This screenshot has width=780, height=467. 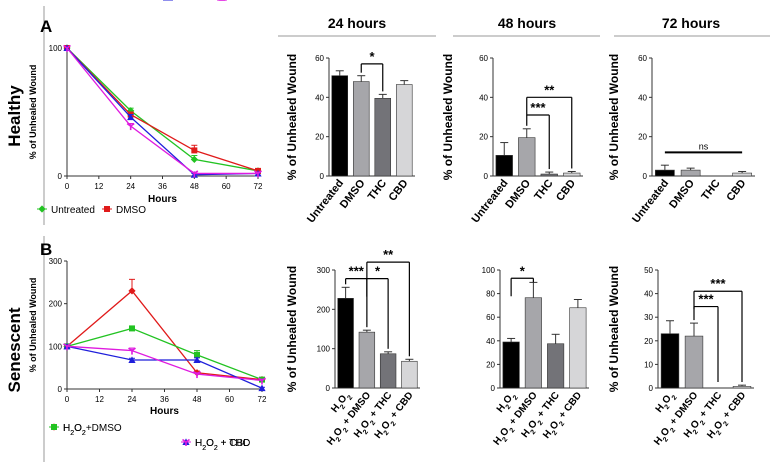 I want to click on legend-label: H2O2, so click(x=74, y=430).